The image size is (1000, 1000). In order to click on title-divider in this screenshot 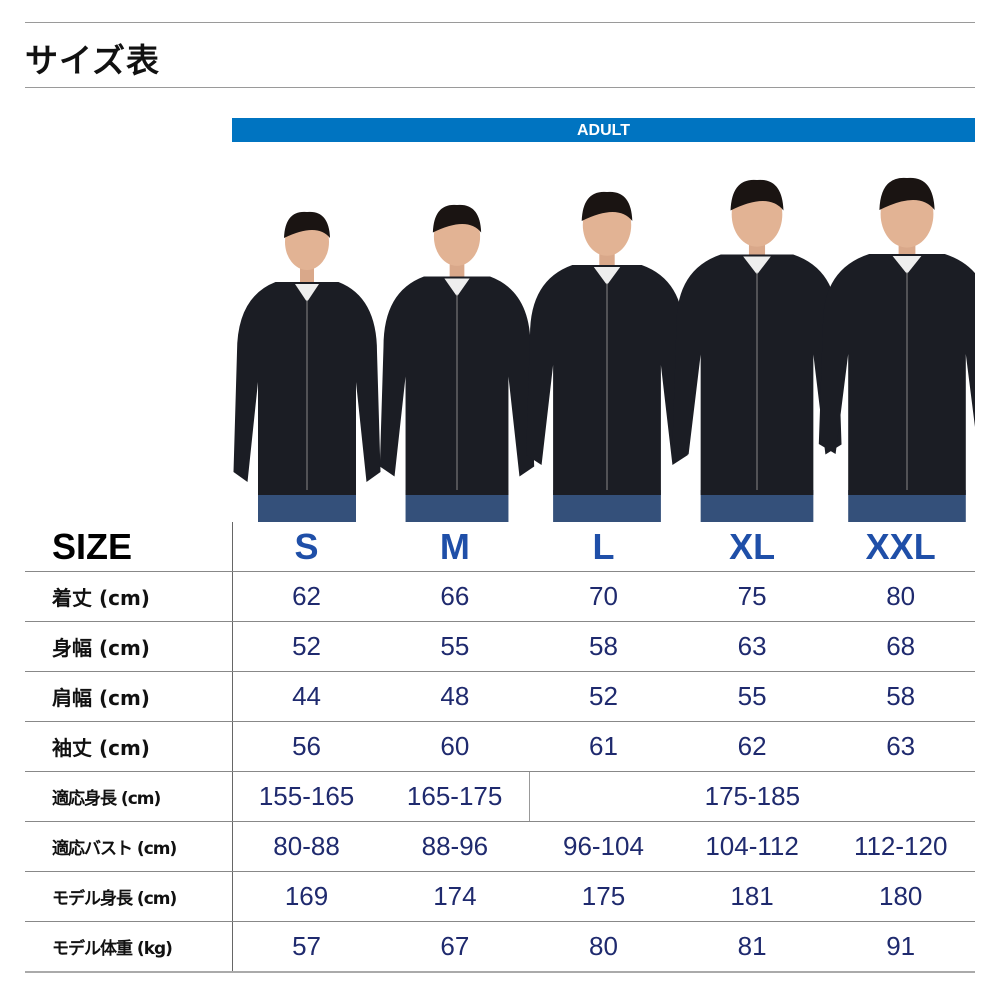, I will do `click(500, 87)`.